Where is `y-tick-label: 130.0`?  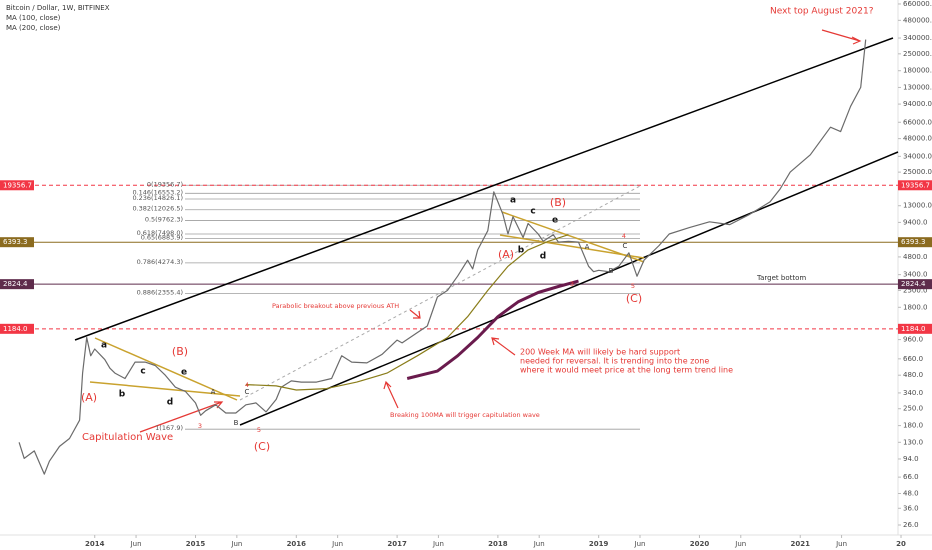 y-tick-label: 130.0 is located at coordinates (913, 442).